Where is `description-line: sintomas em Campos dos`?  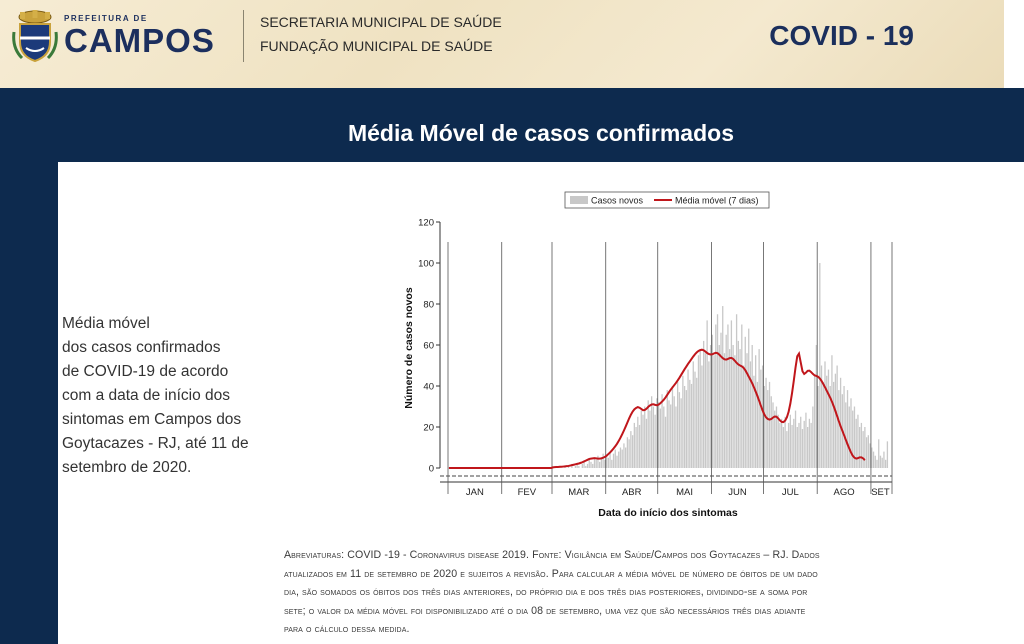
description-line: sintomas em Campos dos is located at coordinates (152, 419).